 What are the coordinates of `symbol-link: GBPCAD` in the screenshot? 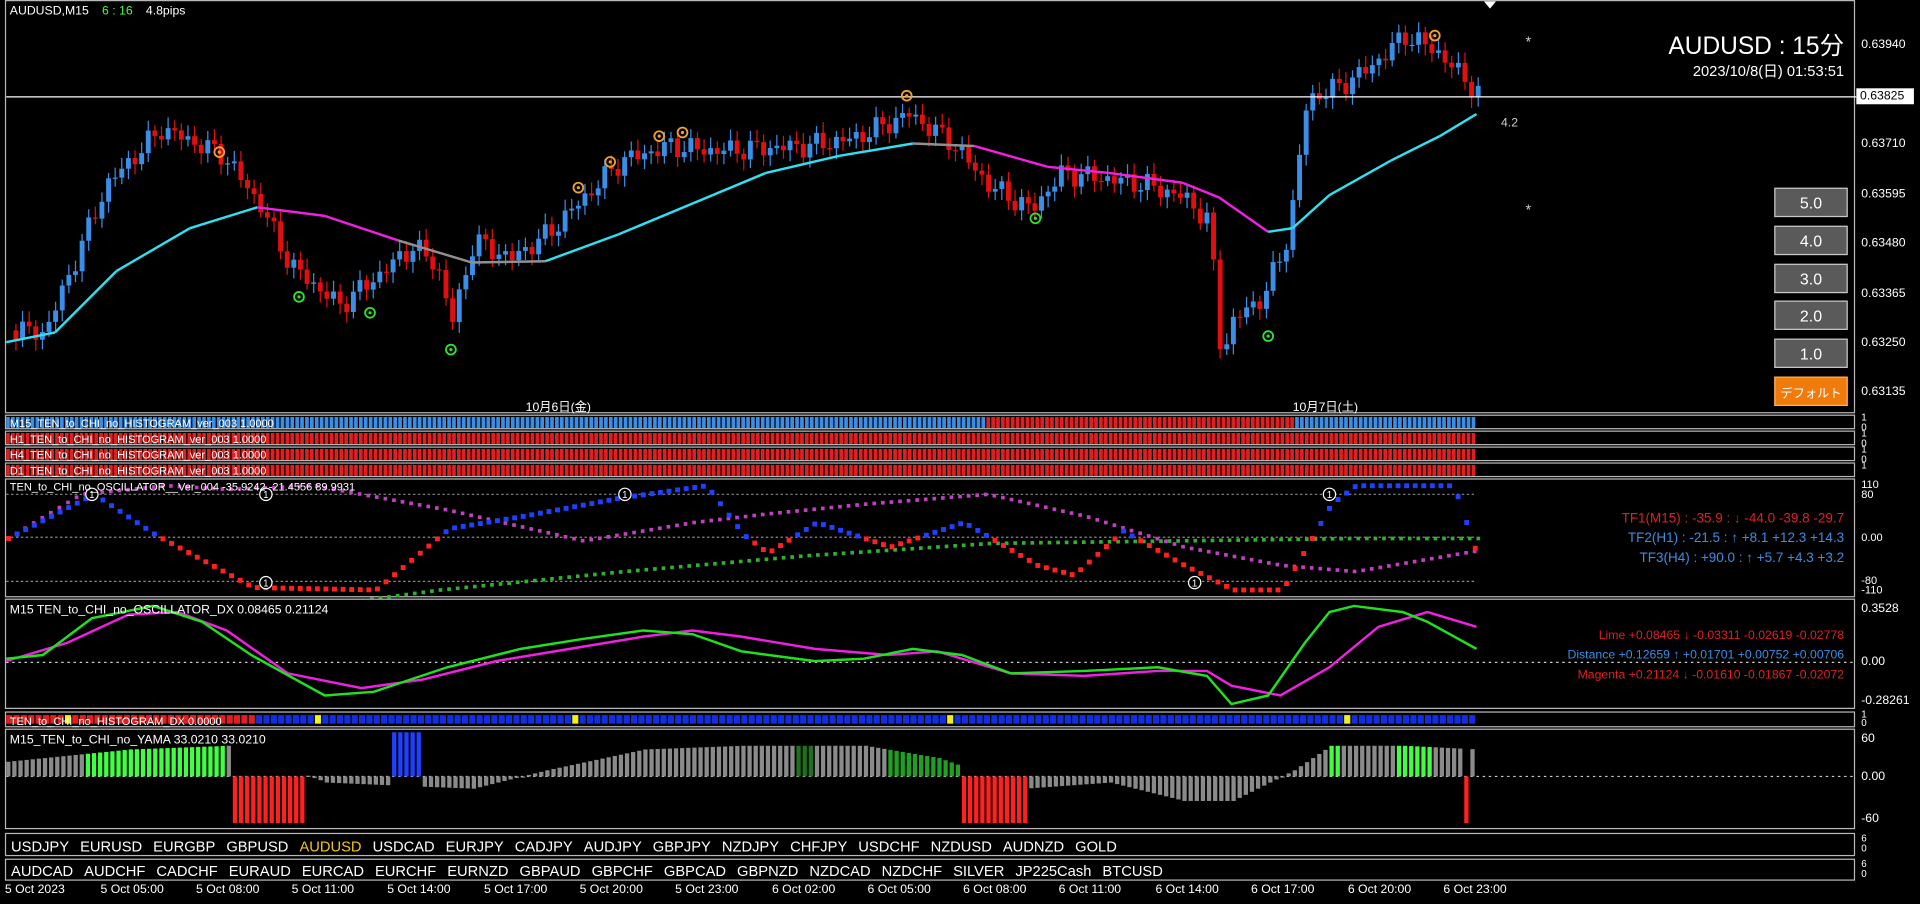 It's located at (695, 871).